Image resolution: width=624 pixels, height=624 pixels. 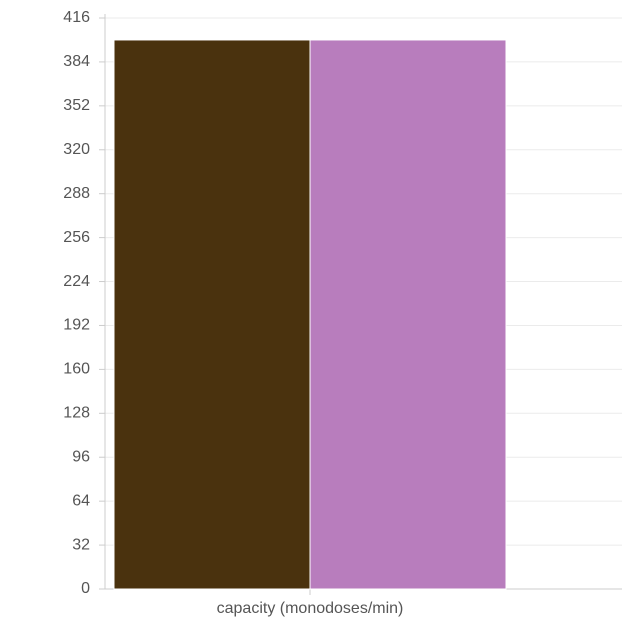 I want to click on x-tick-label: capacity (monodoses/min), so click(x=310, y=608).